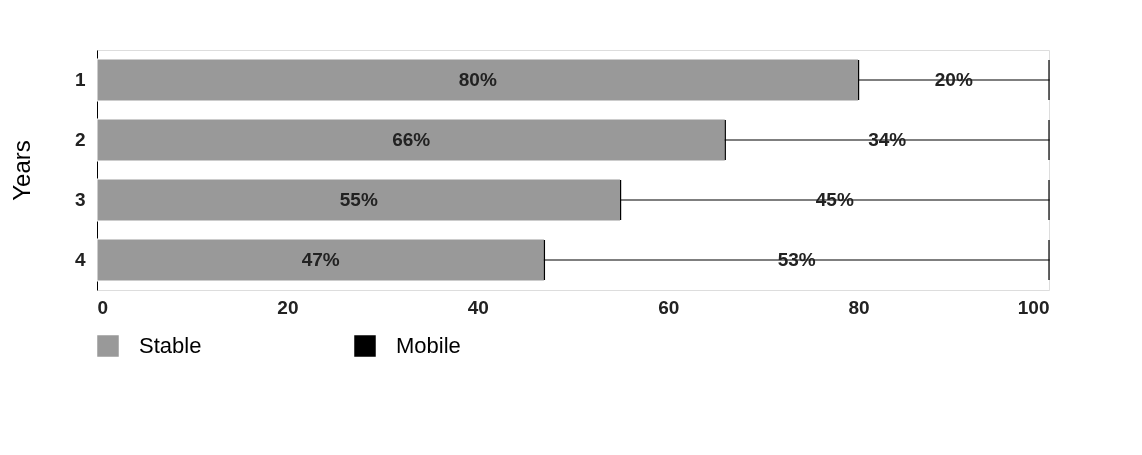 The width and height of the screenshot is (1142, 455). I want to click on x-tick-label: 100, so click(1033, 307).